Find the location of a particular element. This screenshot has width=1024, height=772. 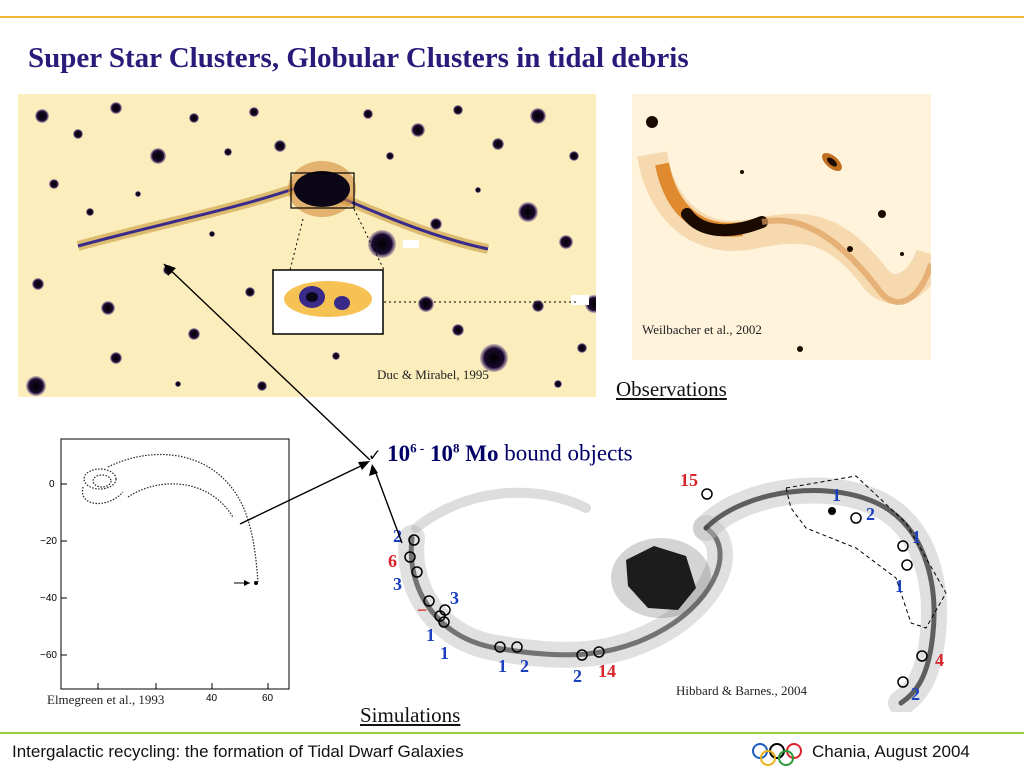

caption-weilbacher: Weilbacher et al., 2002 is located at coordinates (702, 329).